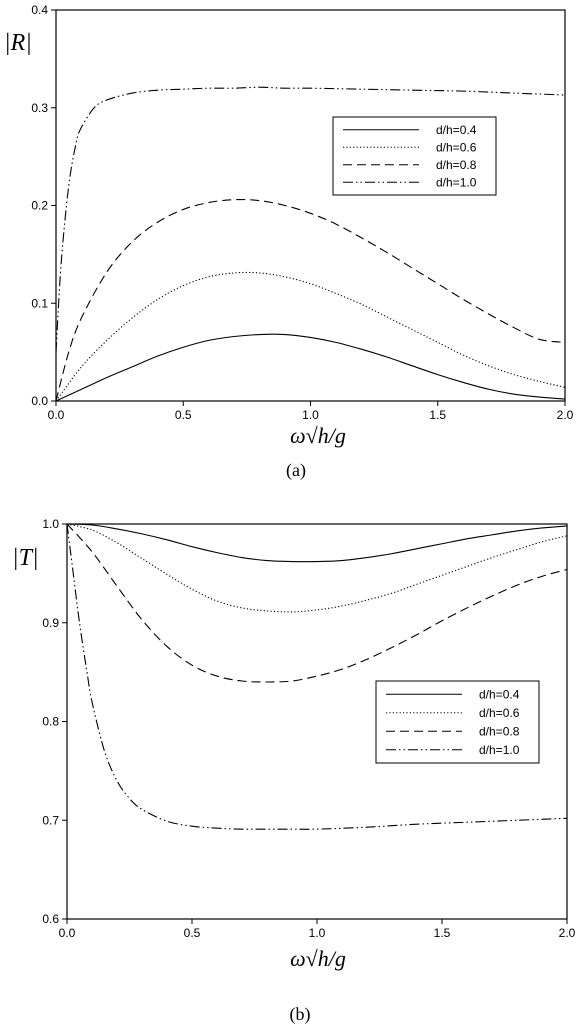  What do you see at coordinates (39, 108) in the screenshot?
I see `y-tick-label: 0.3` at bounding box center [39, 108].